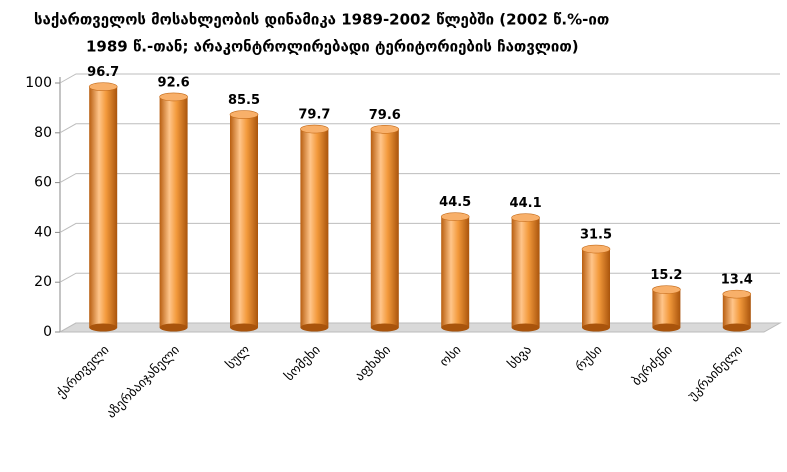 Image resolution: width=787 pixels, height=472 pixels. Describe the element at coordinates (666, 275) in the screenshot. I see `value-label: 15.2` at that location.